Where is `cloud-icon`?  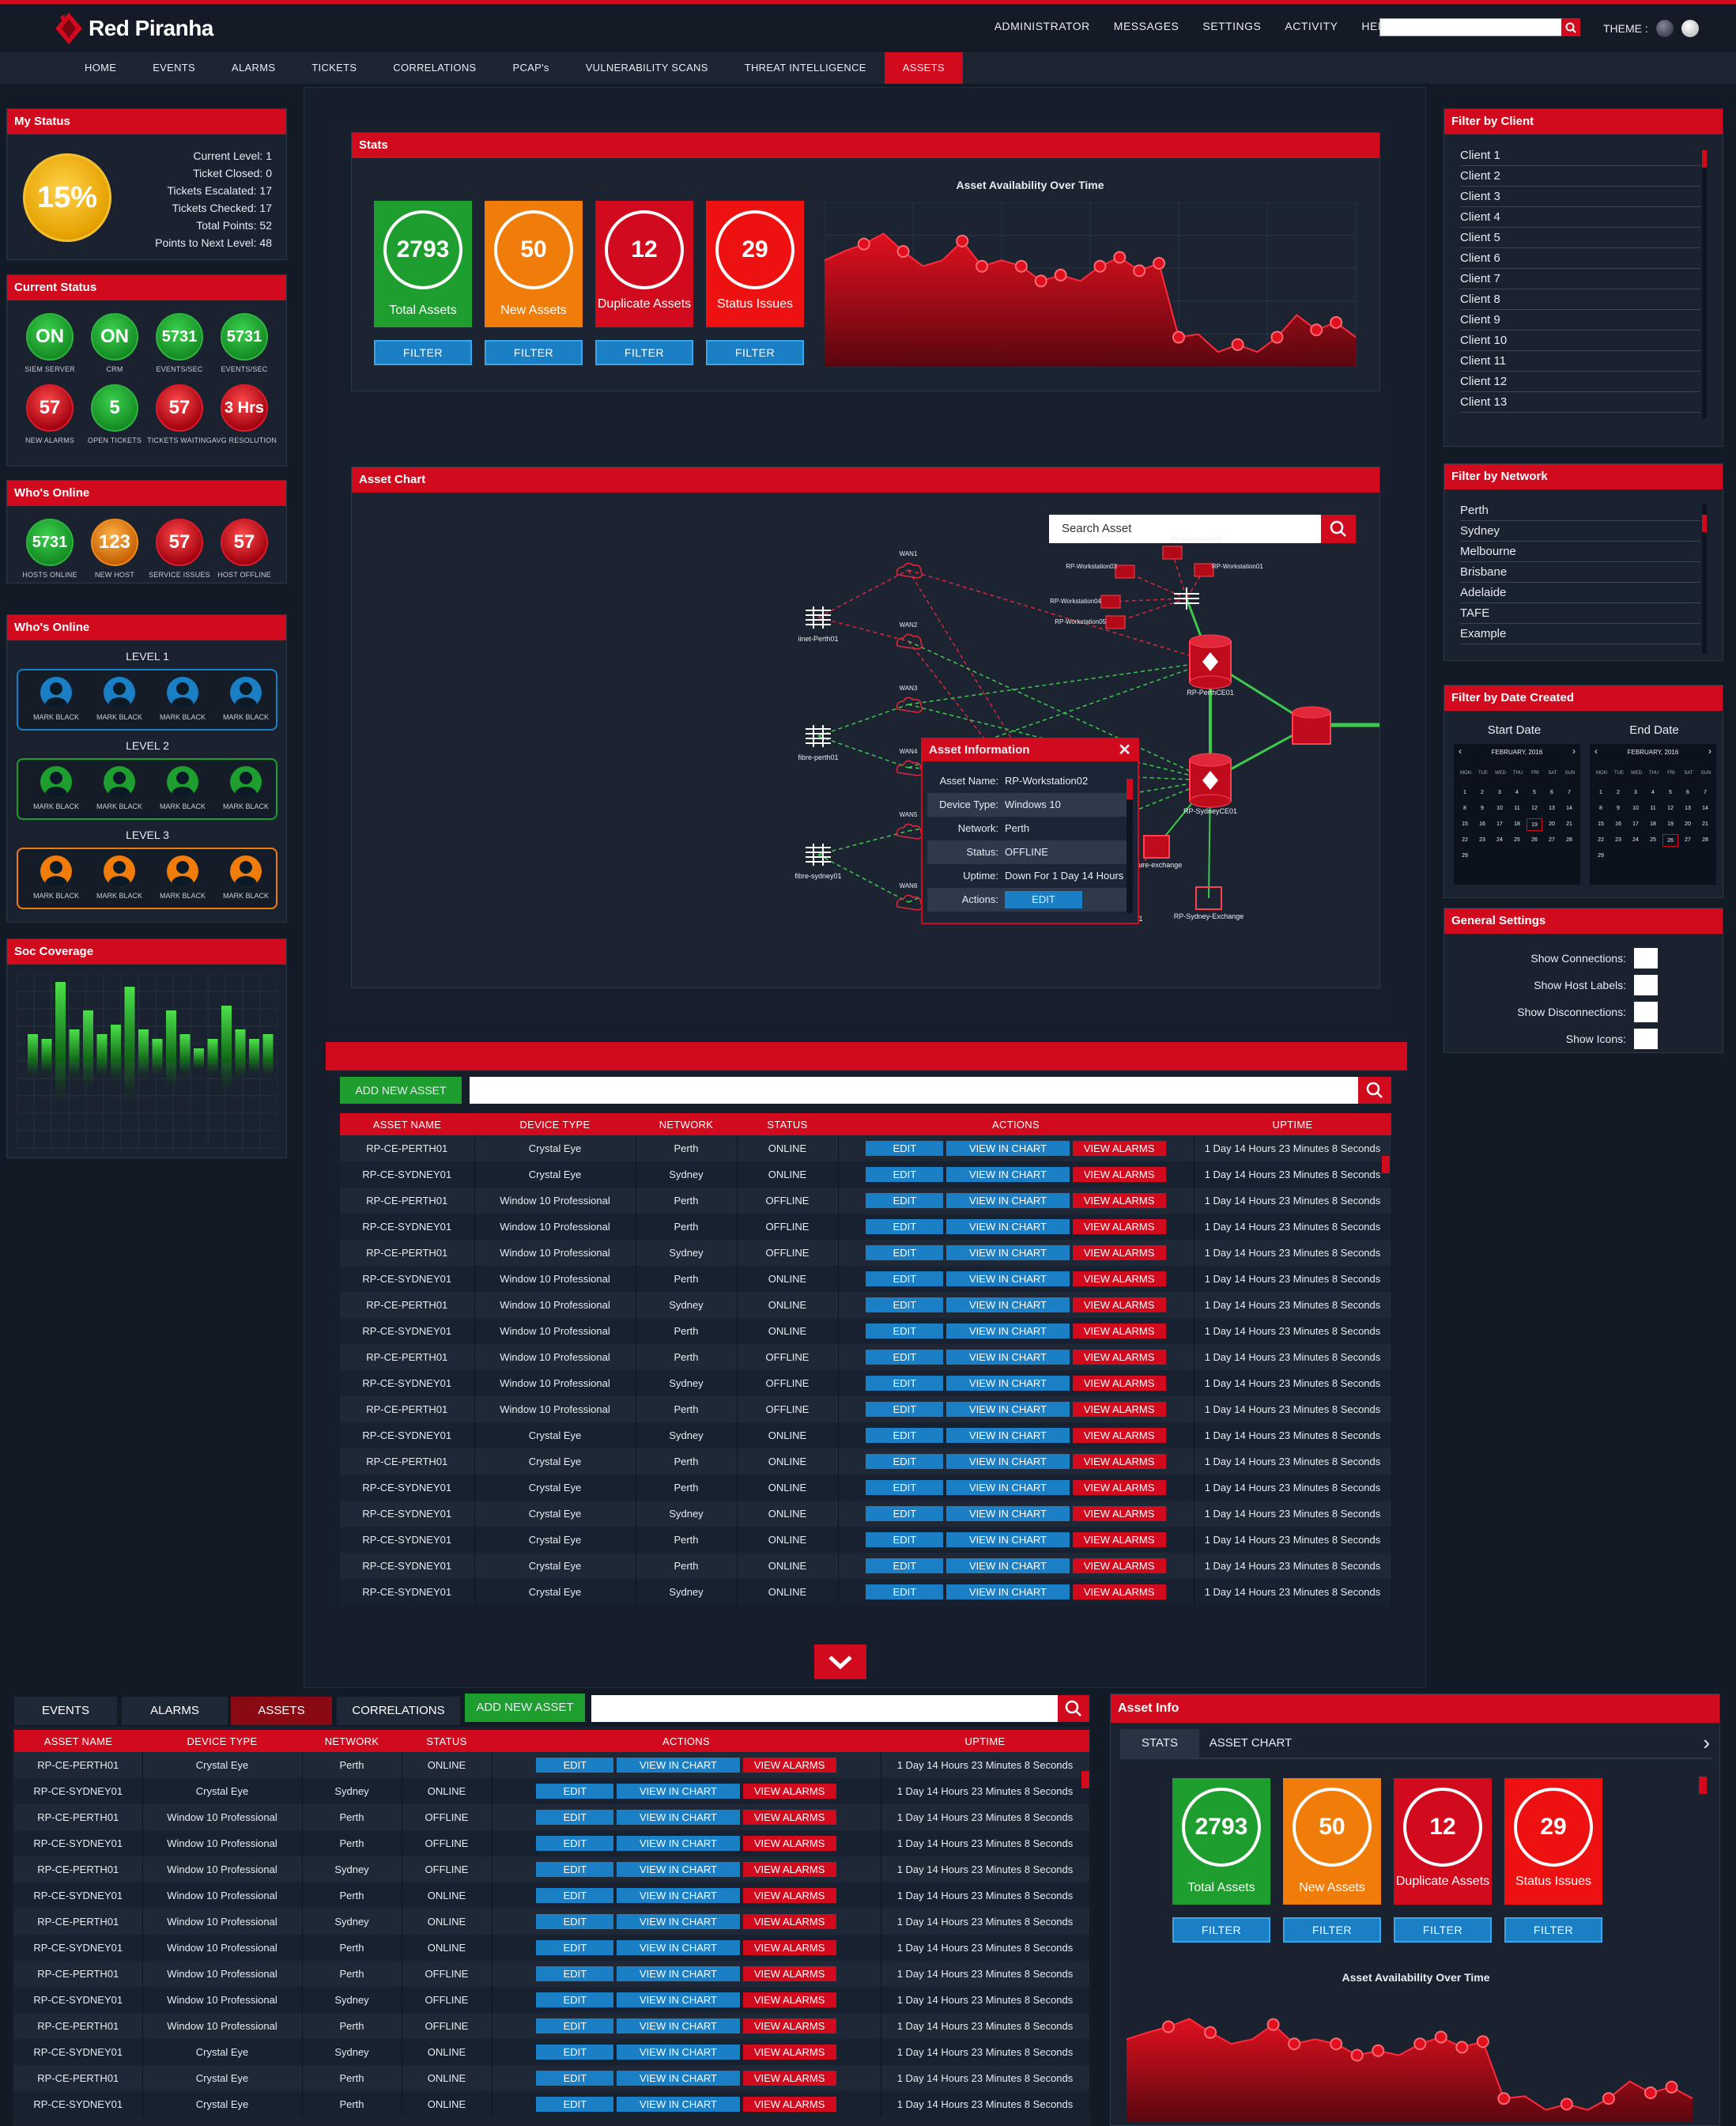 cloud-icon is located at coordinates (909, 570).